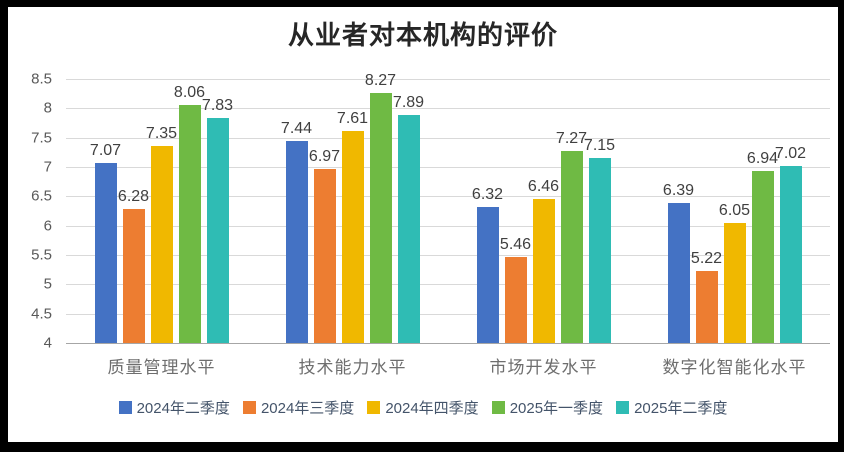 Image resolution: width=844 pixels, height=452 pixels. I want to click on y-tick-label: 4.5, so click(41, 314).